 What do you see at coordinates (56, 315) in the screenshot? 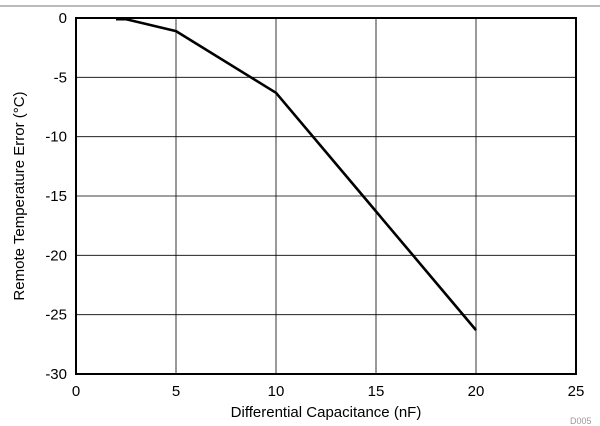
I see `y-tick-label: -25` at bounding box center [56, 315].